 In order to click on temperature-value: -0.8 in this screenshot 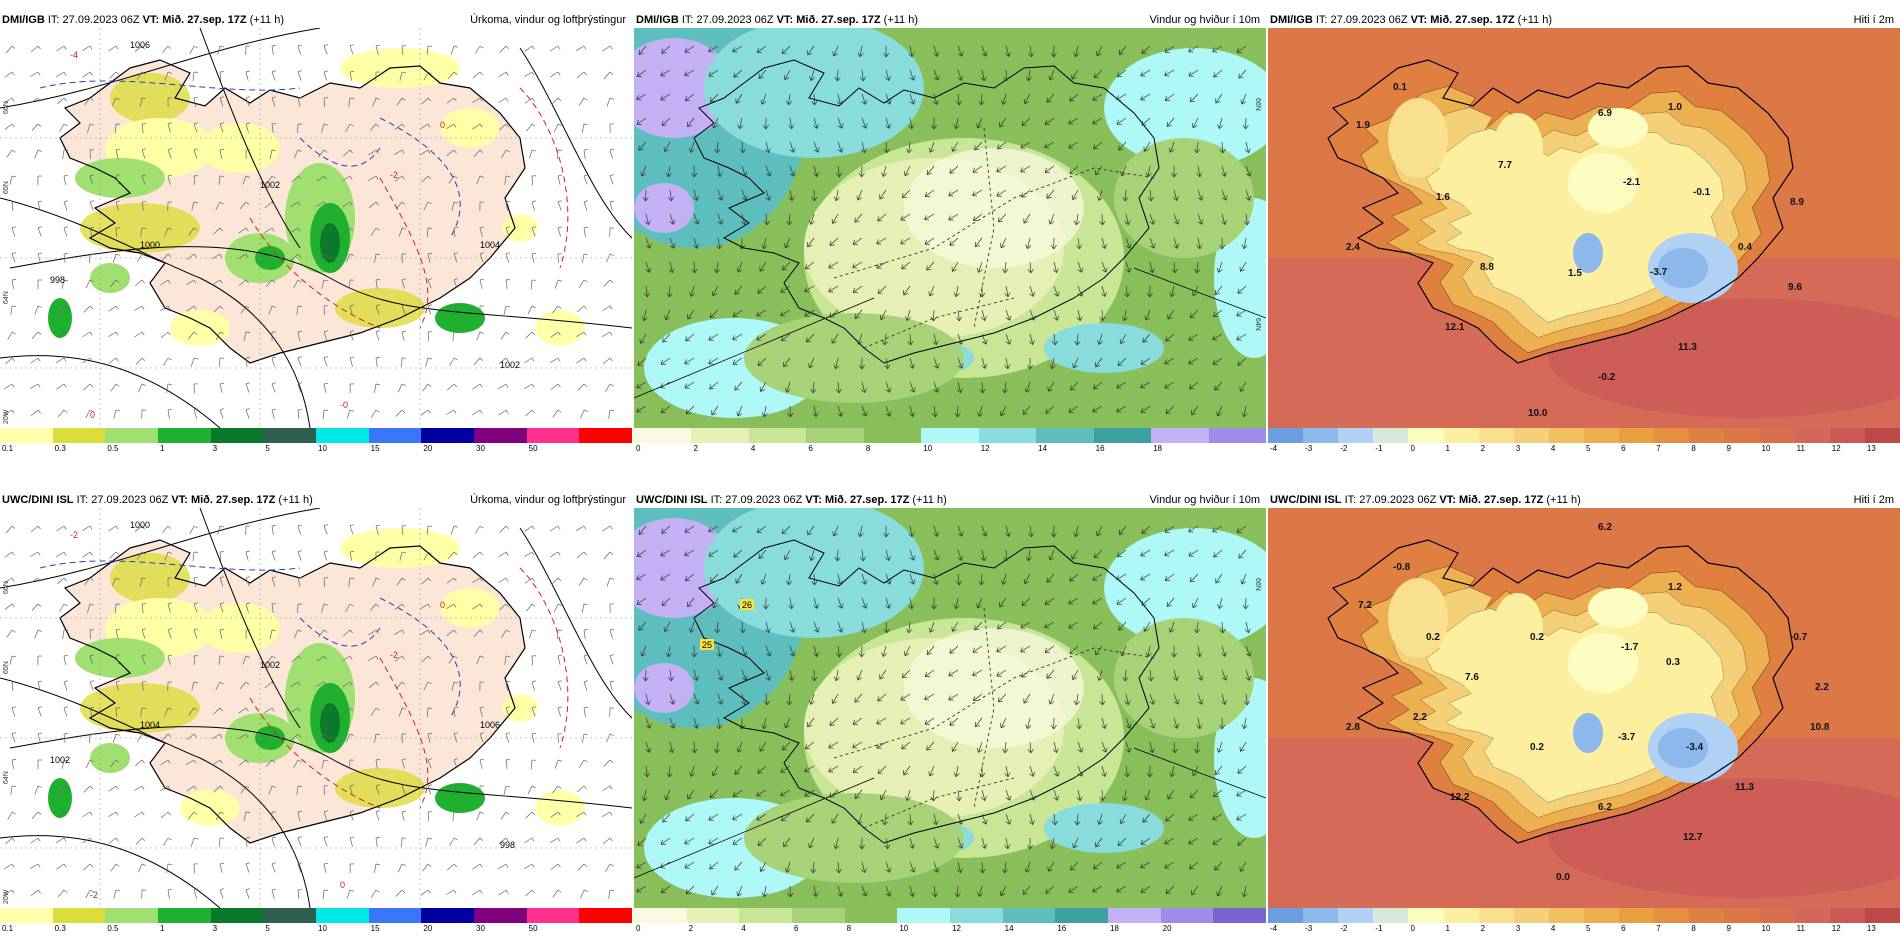, I will do `click(1402, 567)`.